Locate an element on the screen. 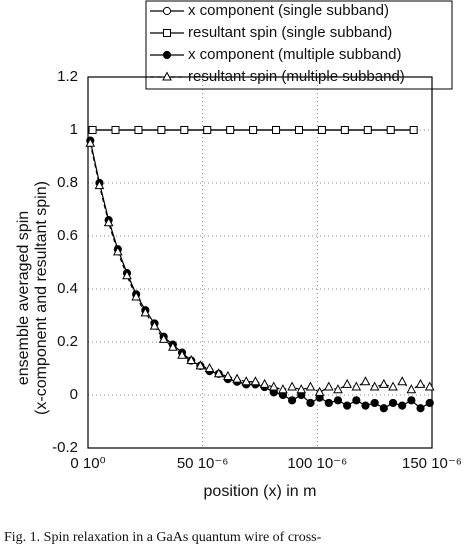 The image size is (474, 546). y-axis-label: ensemble averaged spin is located at coordinates (23, 298).